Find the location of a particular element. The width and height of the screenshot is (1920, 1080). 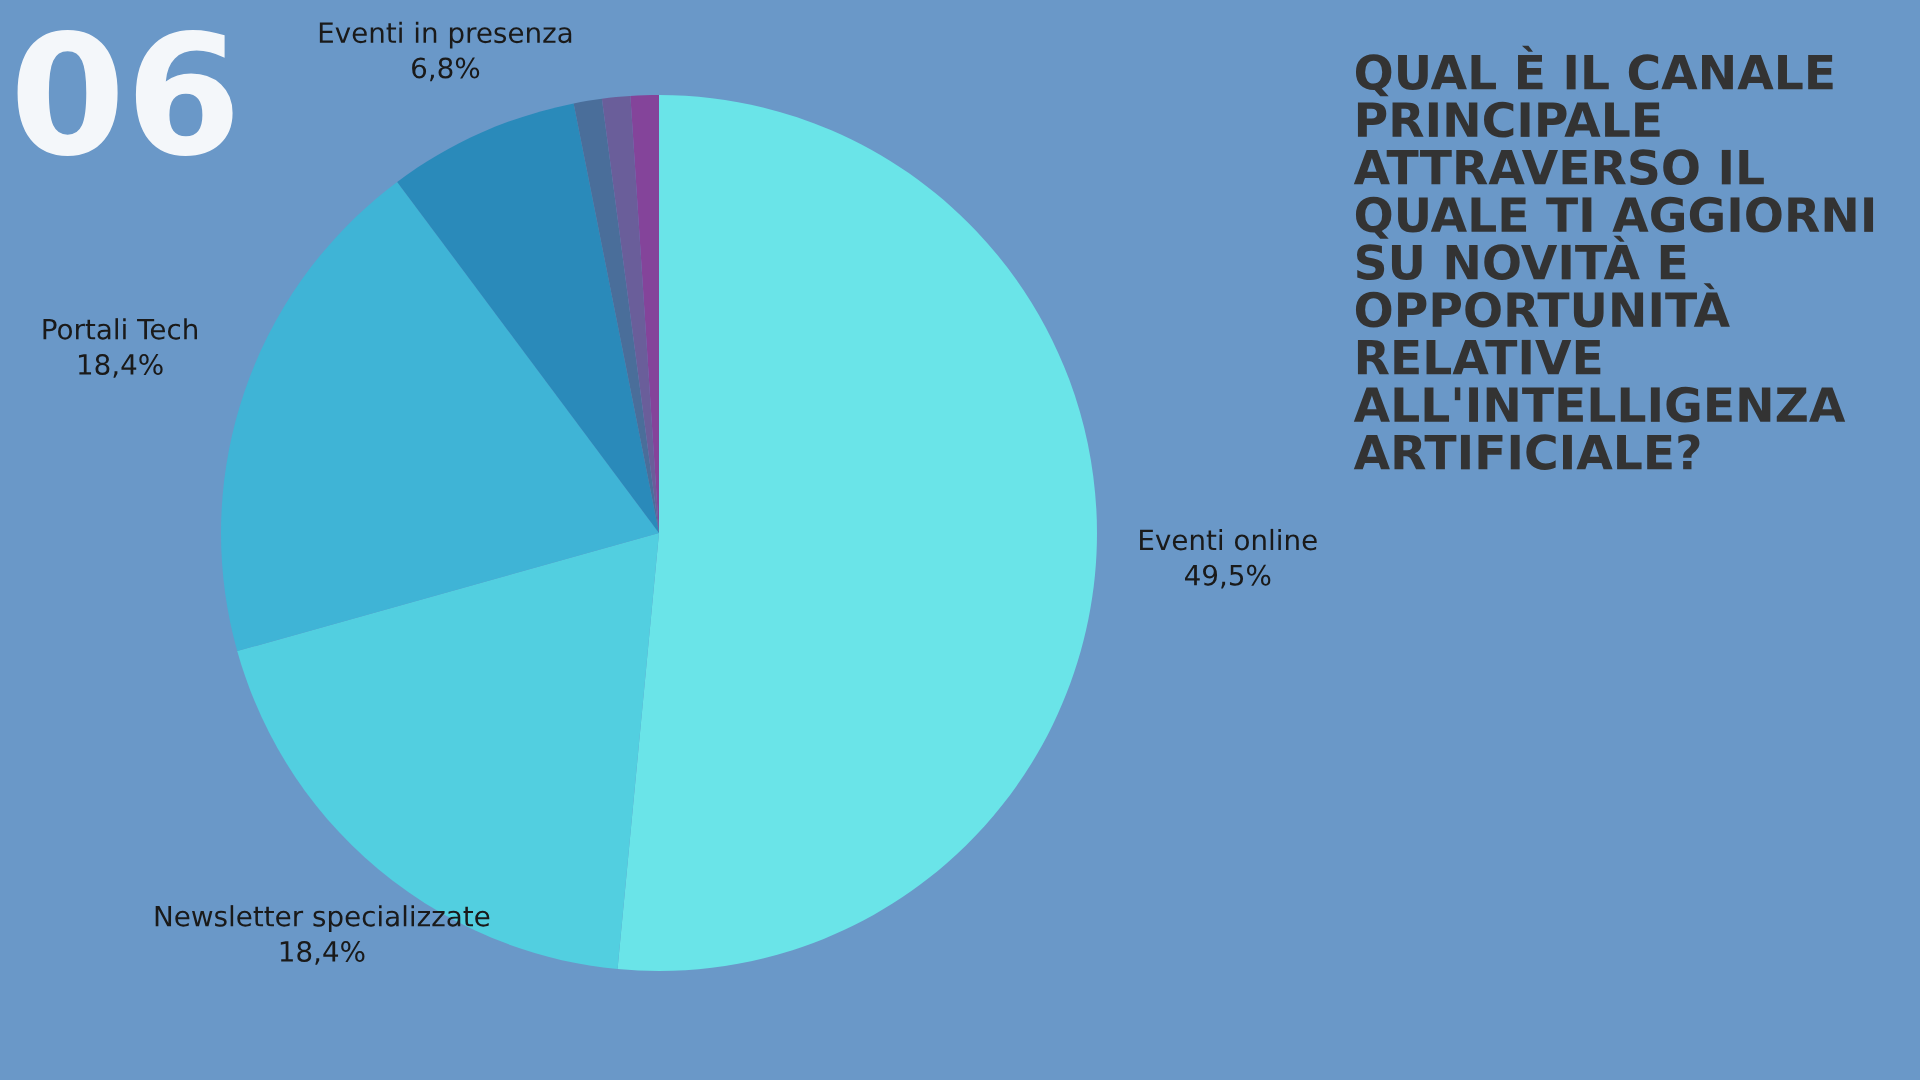

data-label: 6,8% is located at coordinates (446, 69).